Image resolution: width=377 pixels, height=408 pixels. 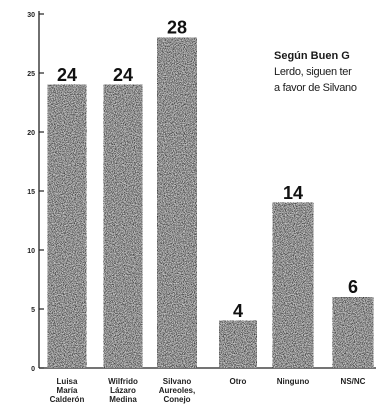 I want to click on bar-value-label: 28, so click(x=177, y=28).